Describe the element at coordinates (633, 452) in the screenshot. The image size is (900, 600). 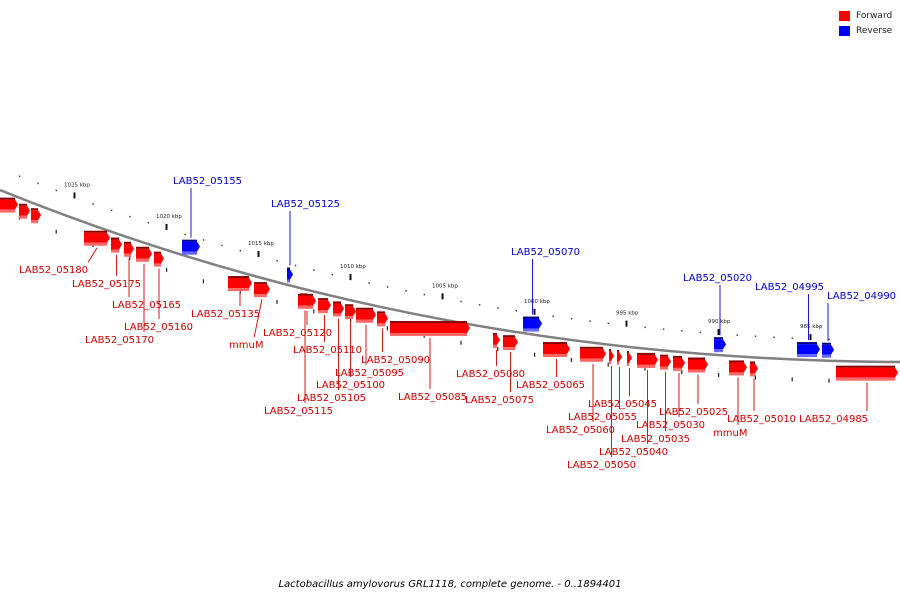
I see `gene-label: LAB52_05040` at that location.